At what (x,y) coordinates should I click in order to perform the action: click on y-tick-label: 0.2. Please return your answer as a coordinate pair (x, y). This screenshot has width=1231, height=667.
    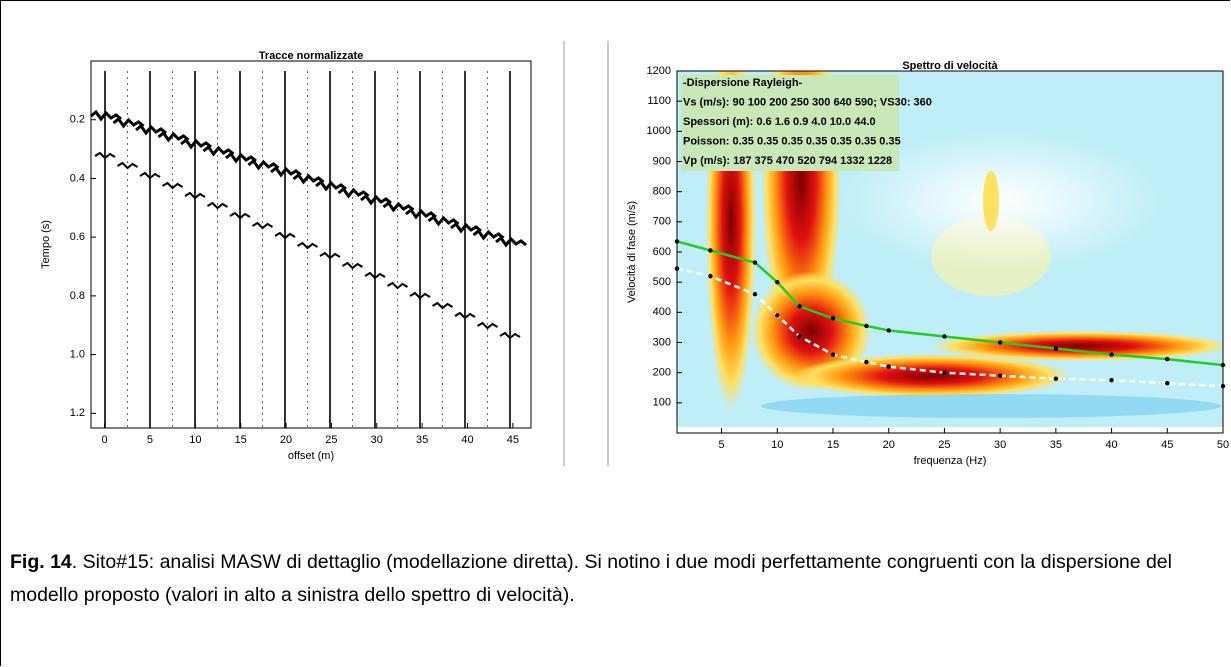
    Looking at the image, I should click on (77, 120).